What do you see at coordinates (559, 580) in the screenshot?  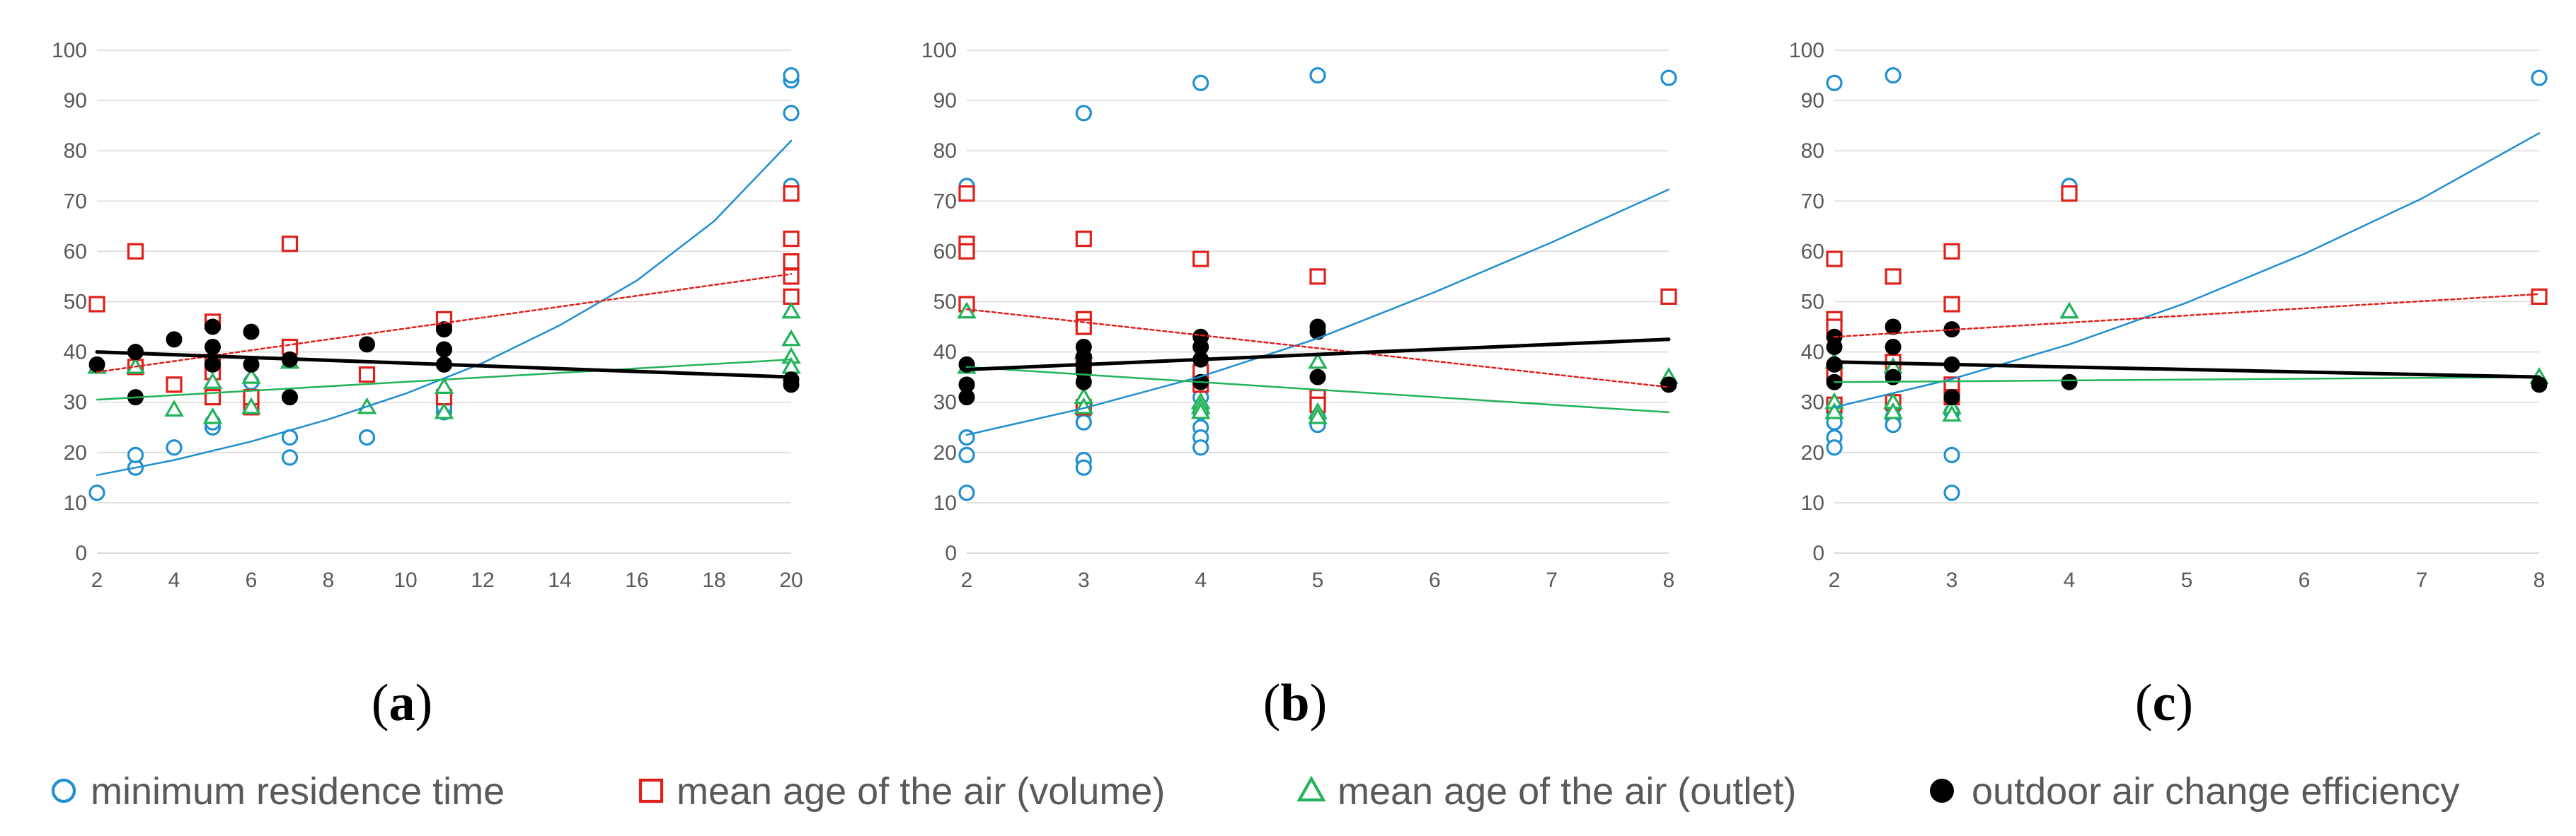 I see `x-tick-label: 14` at bounding box center [559, 580].